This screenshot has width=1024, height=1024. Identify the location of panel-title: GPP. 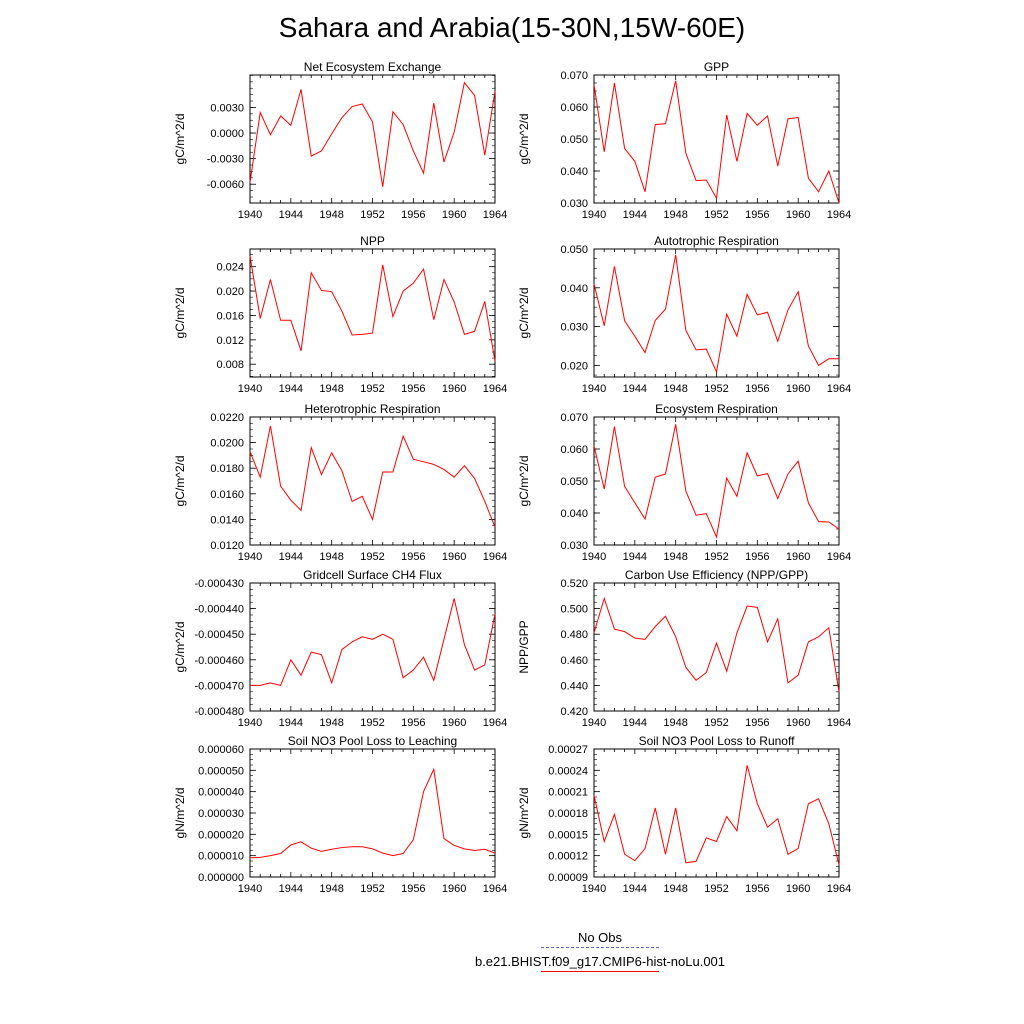
(716, 67).